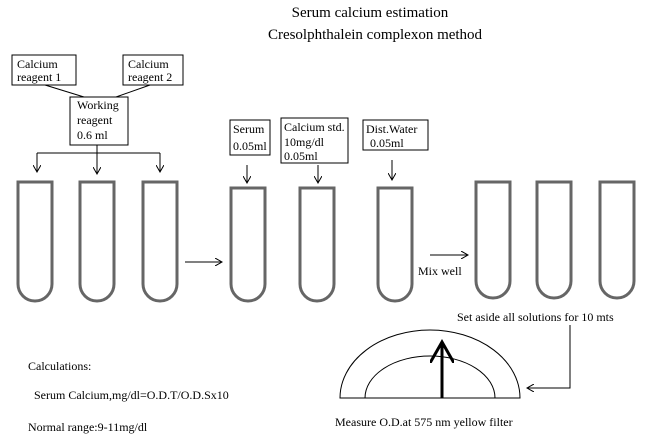  What do you see at coordinates (88, 427) in the screenshot?
I see `normal-range: Normal range:9-11mg/dl` at bounding box center [88, 427].